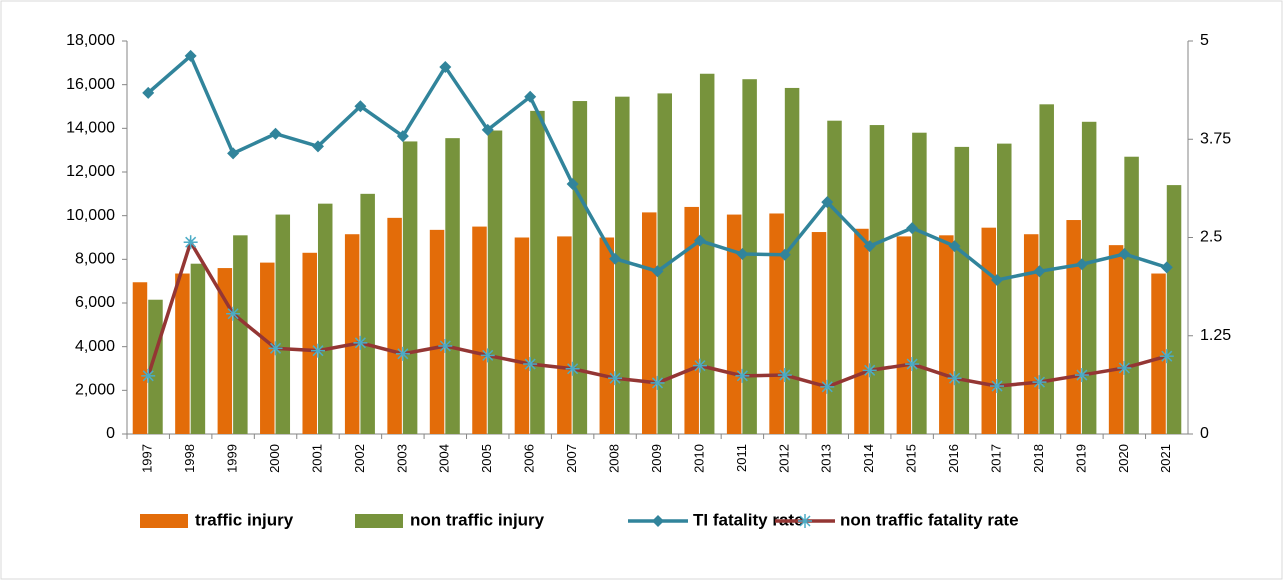 The width and height of the screenshot is (1283, 580). What do you see at coordinates (571, 458) in the screenshot?
I see `x-tick-label: 2007` at bounding box center [571, 458].